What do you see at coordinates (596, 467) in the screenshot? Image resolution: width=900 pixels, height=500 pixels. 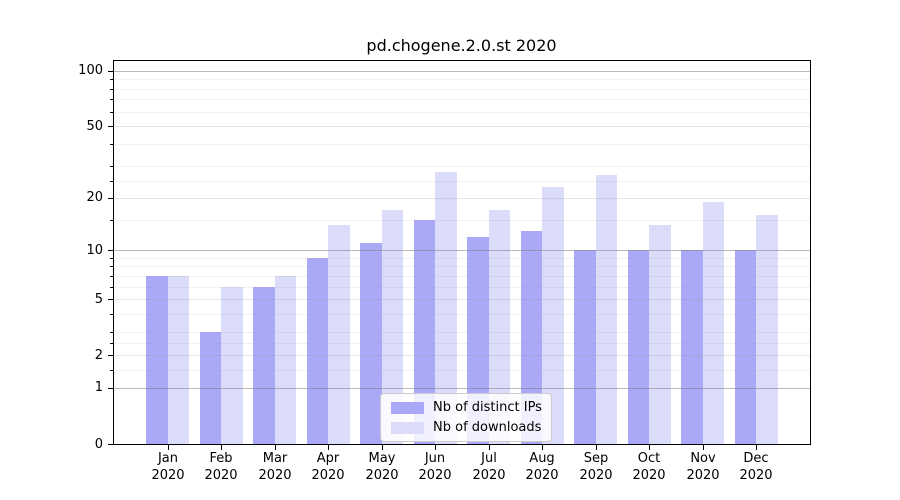 I see `x-tick-label-sep: Sep 2020` at bounding box center [596, 467].